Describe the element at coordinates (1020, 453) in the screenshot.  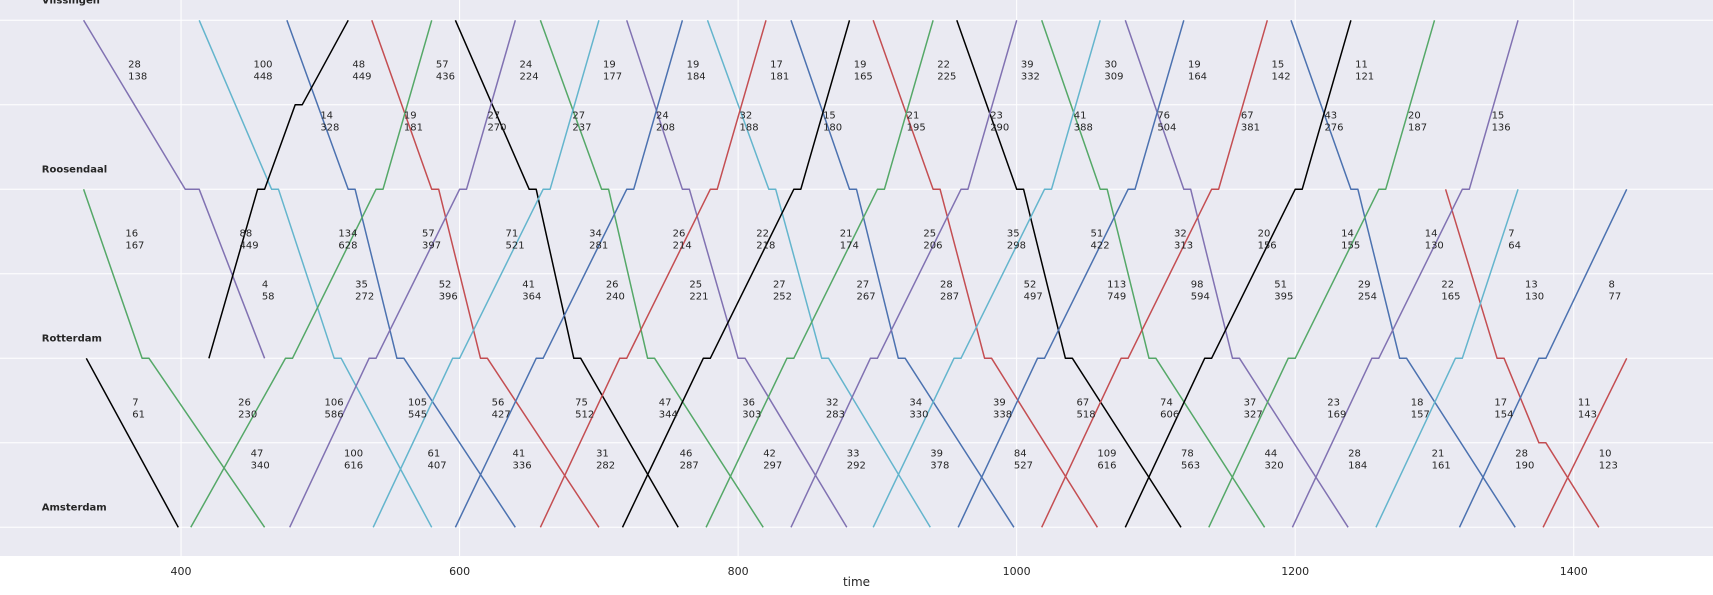
I see `annotation-top: 84` at that location.